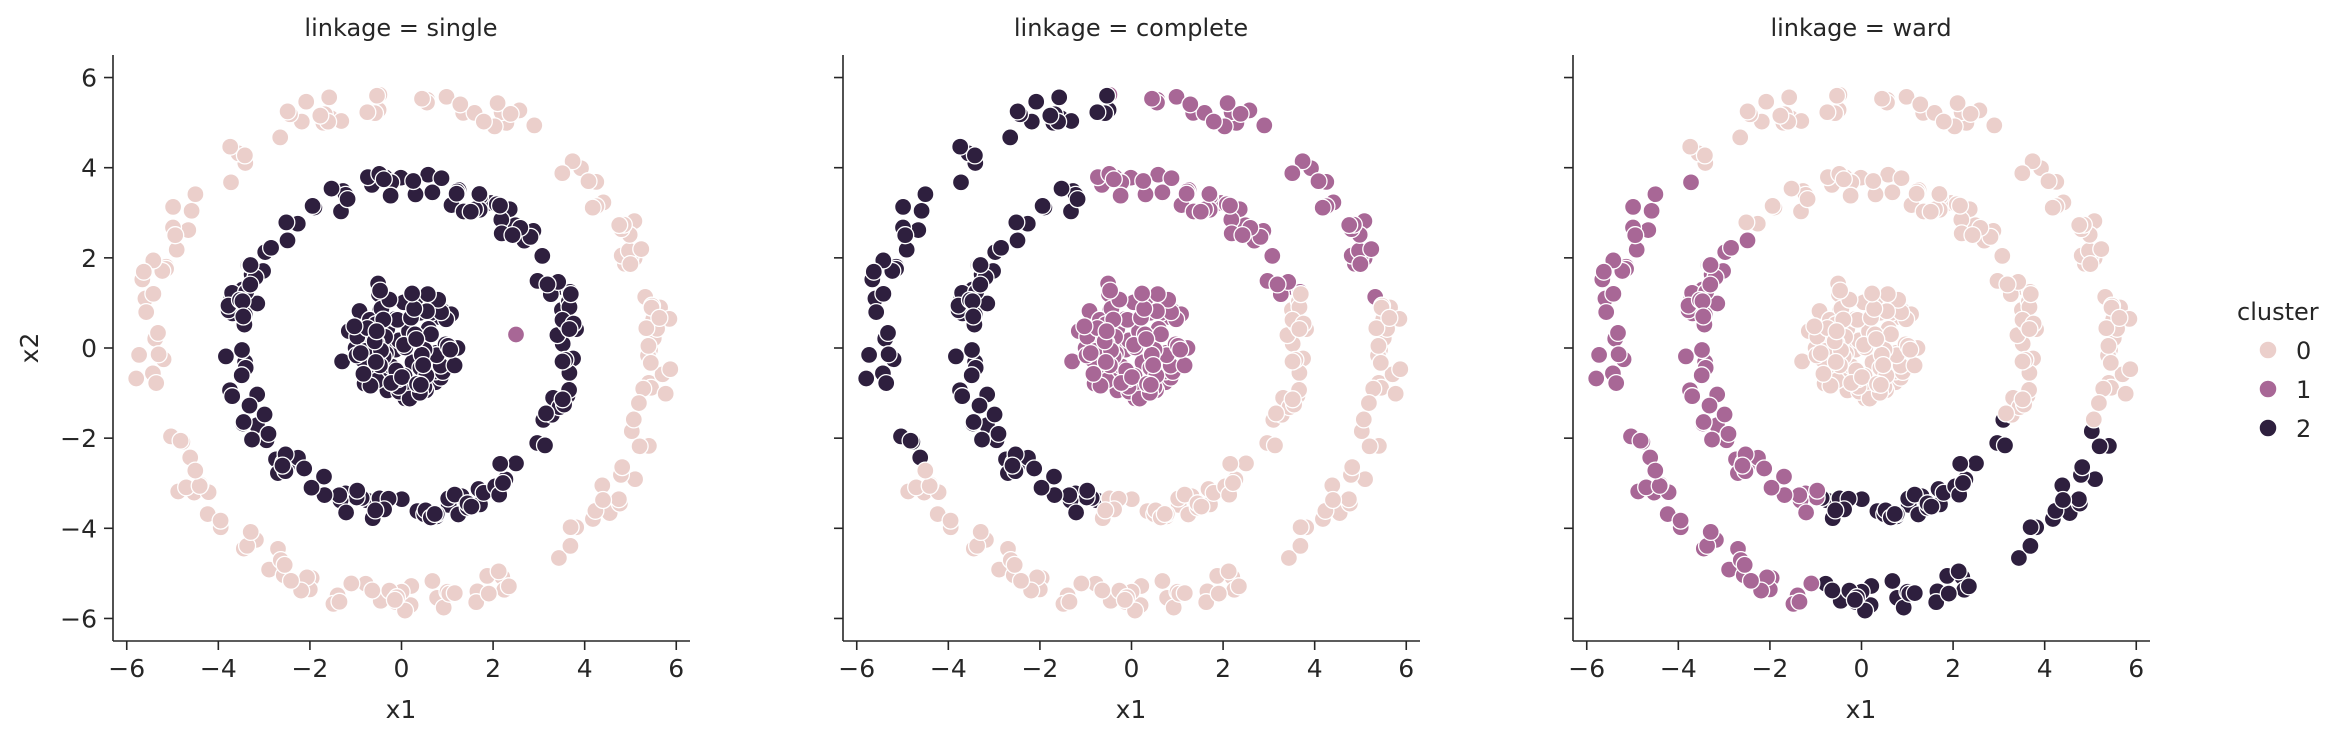  What do you see at coordinates (78, 618) in the screenshot?
I see `y-tick-label: −6` at bounding box center [78, 618].